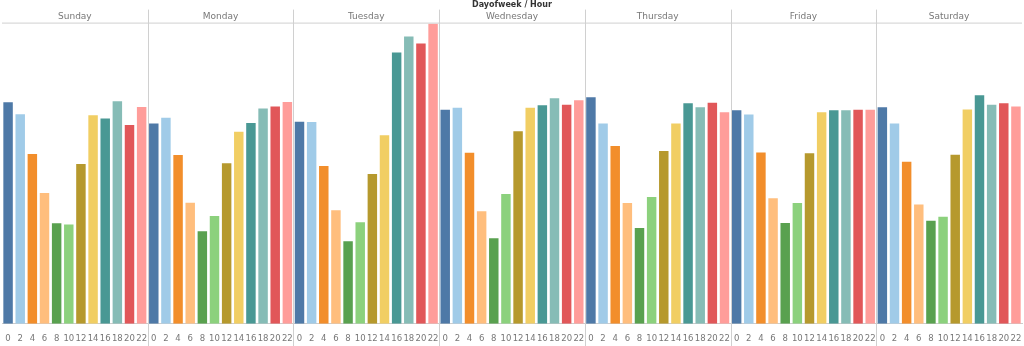 This screenshot has height=346, width=1024. I want to click on text: Tuesday, so click(366, 15).